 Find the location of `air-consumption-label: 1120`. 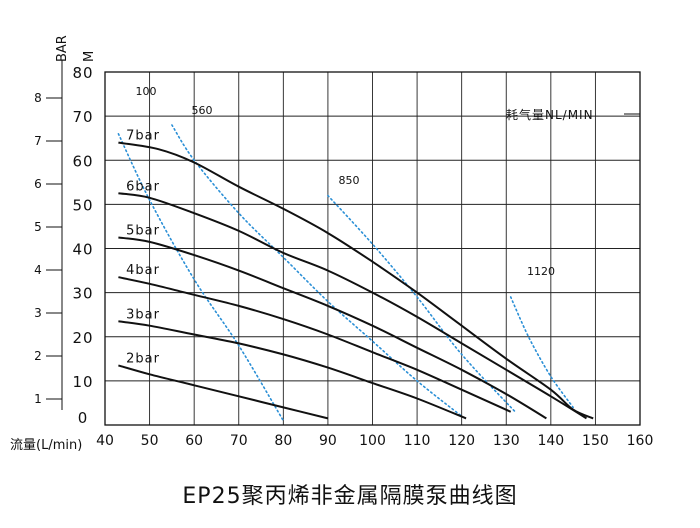

air-consumption-label: 1120 is located at coordinates (541, 271).